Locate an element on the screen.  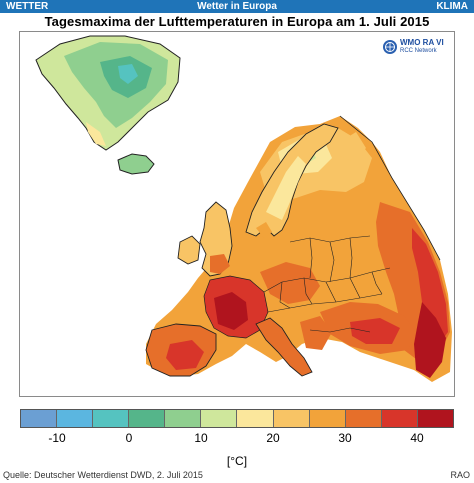
colorbar-tick-label: 30 is located at coordinates (345, 438).